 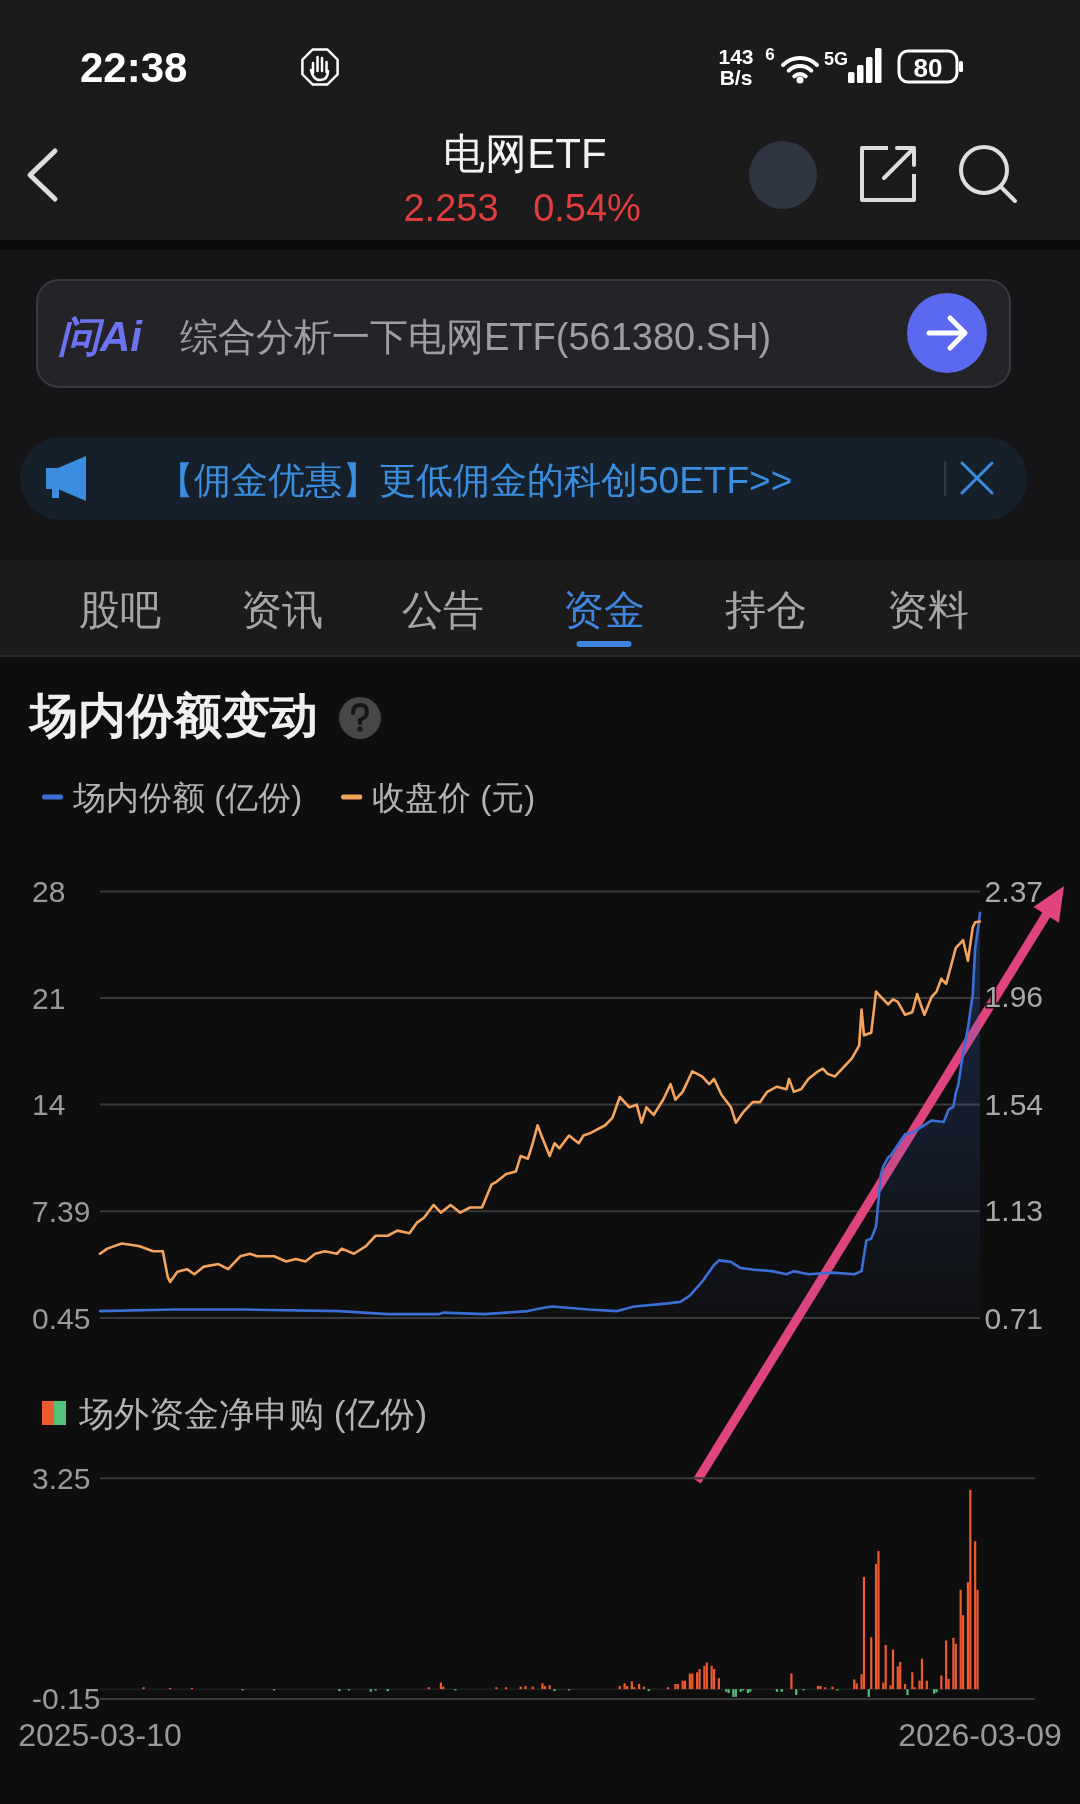 I want to click on y-tick-label: 0.45, so click(x=61, y=1318).